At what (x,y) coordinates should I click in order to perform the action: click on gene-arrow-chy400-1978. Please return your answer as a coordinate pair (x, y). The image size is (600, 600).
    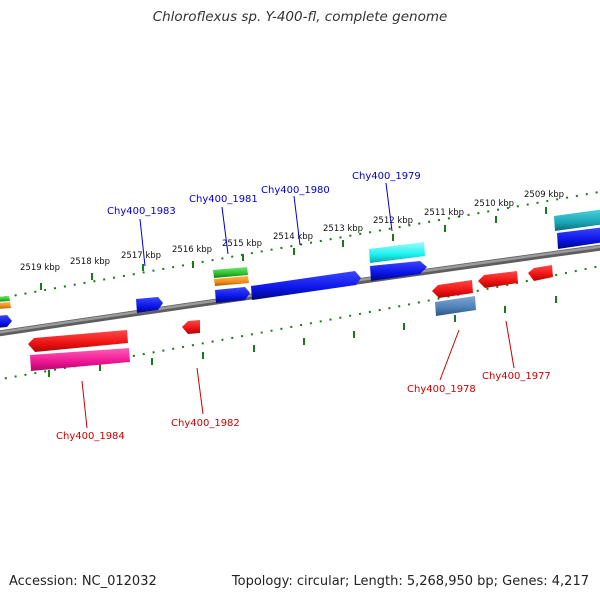
    Looking at the image, I should click on (452, 289).